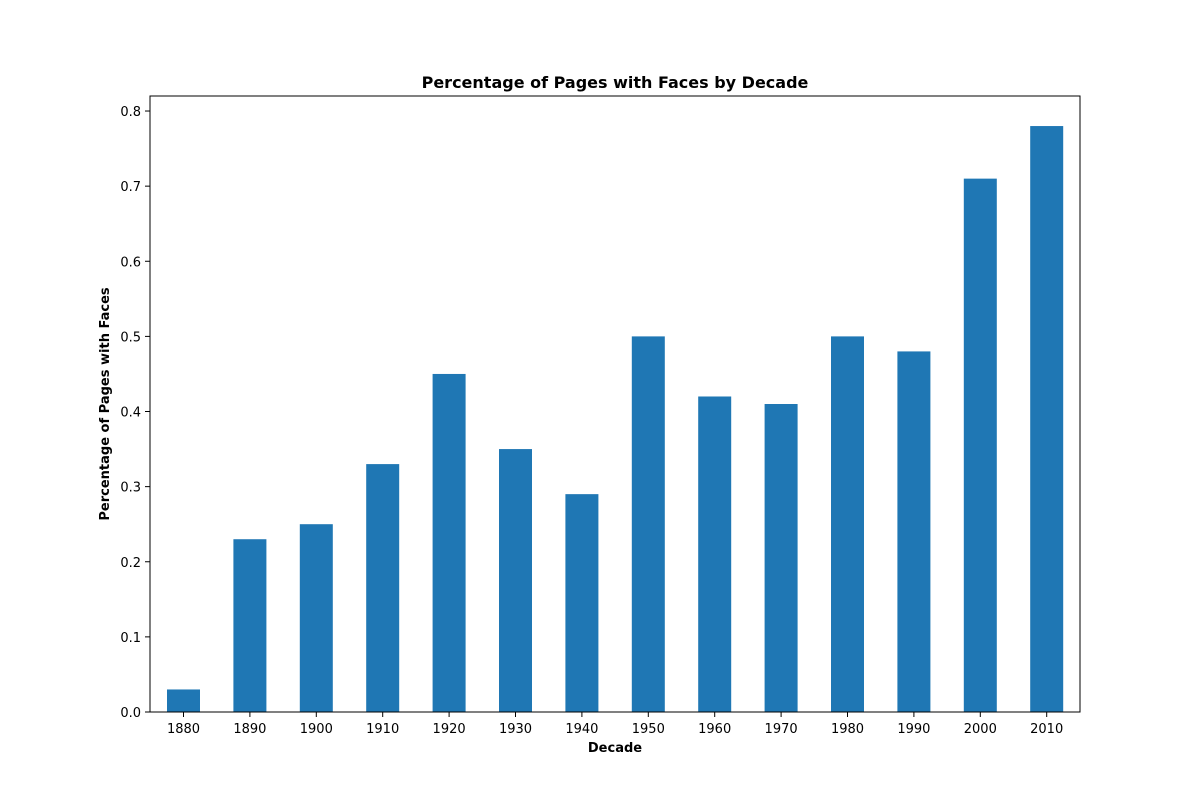 The width and height of the screenshot is (1200, 800). Describe the element at coordinates (914, 531) in the screenshot. I see `bar-1990` at that location.